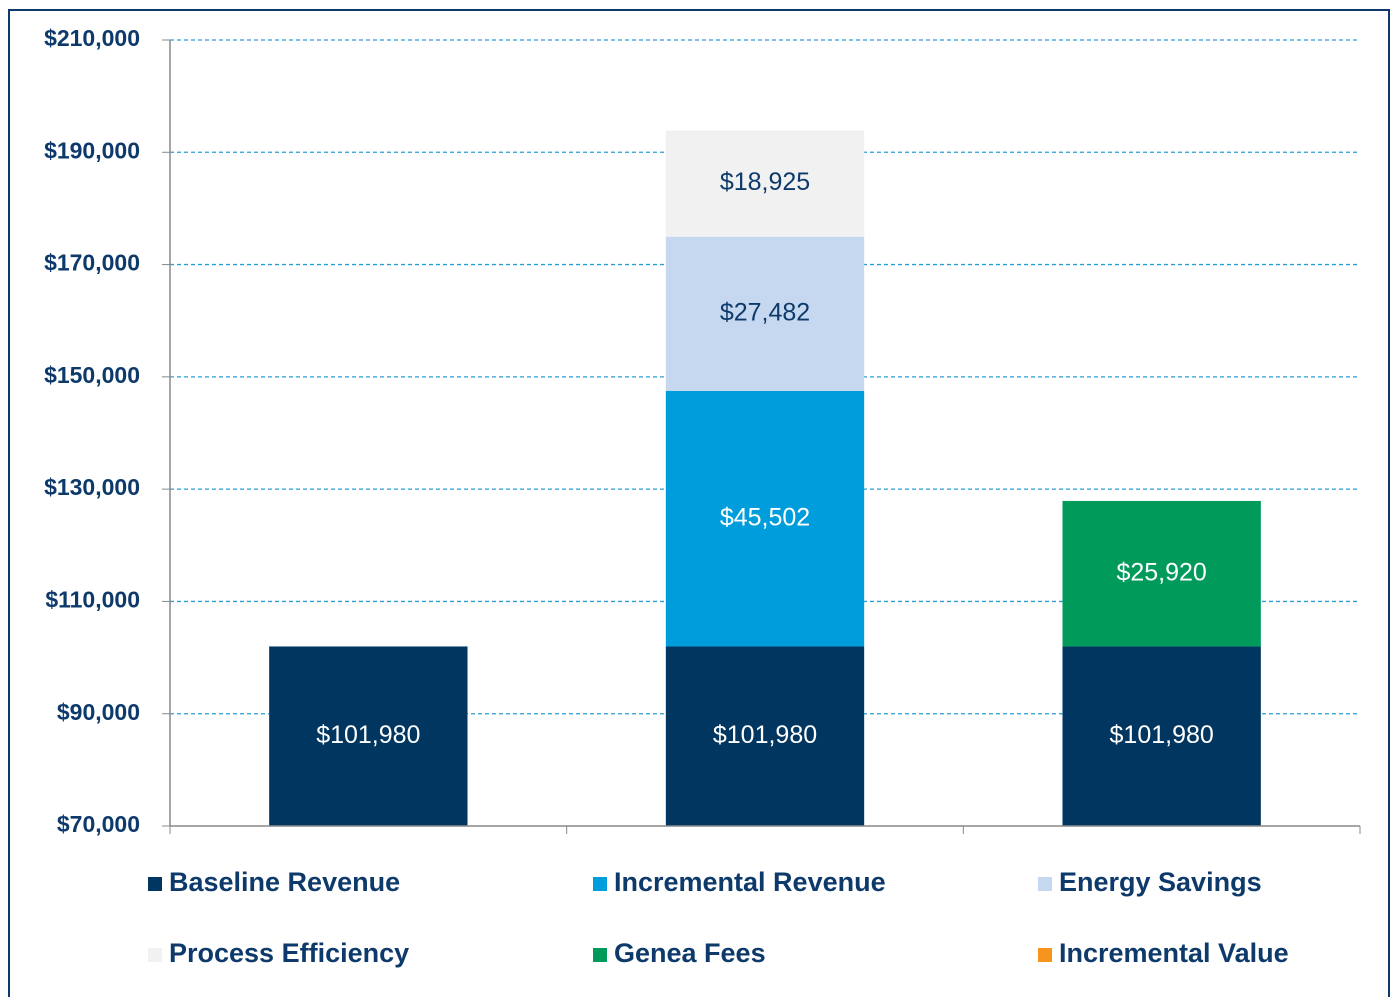 This screenshot has width=1391, height=997. What do you see at coordinates (98, 712) in the screenshot?
I see `y-tick-label: $90,000` at bounding box center [98, 712].